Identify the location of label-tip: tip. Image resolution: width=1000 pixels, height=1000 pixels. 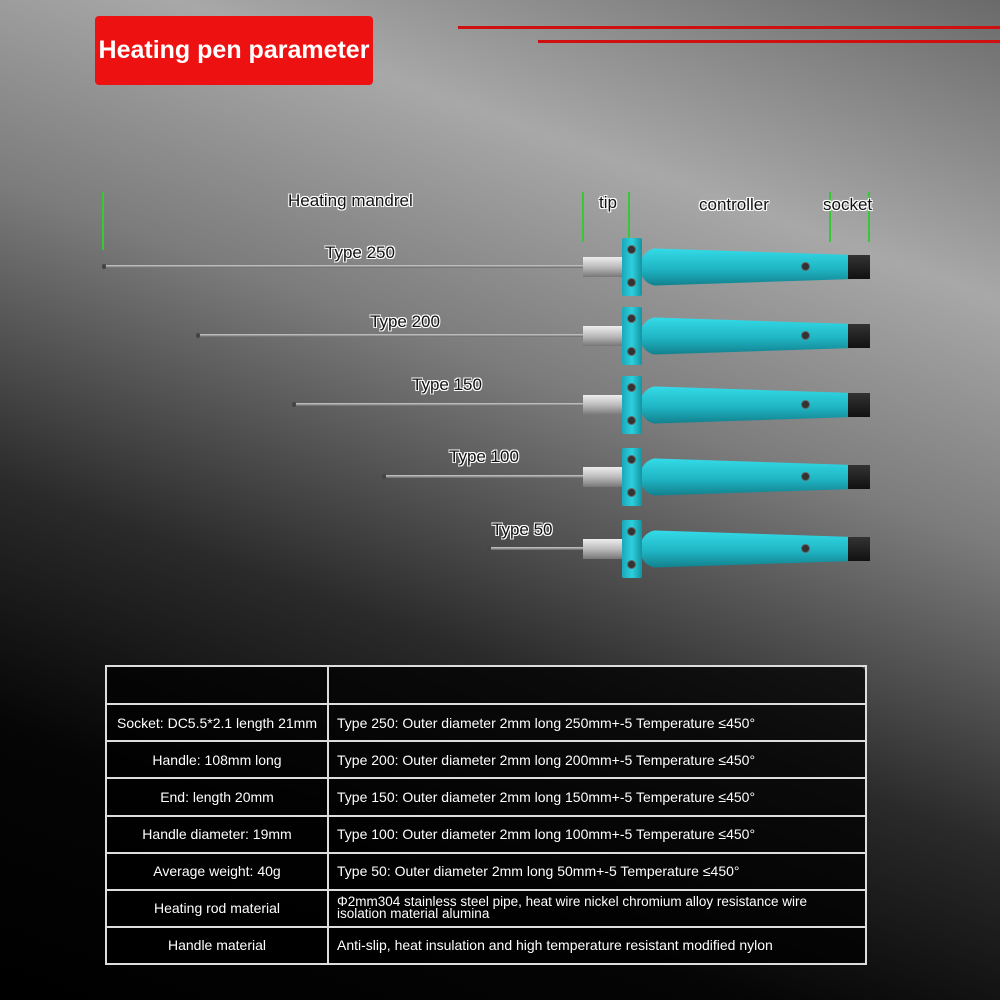
(608, 202).